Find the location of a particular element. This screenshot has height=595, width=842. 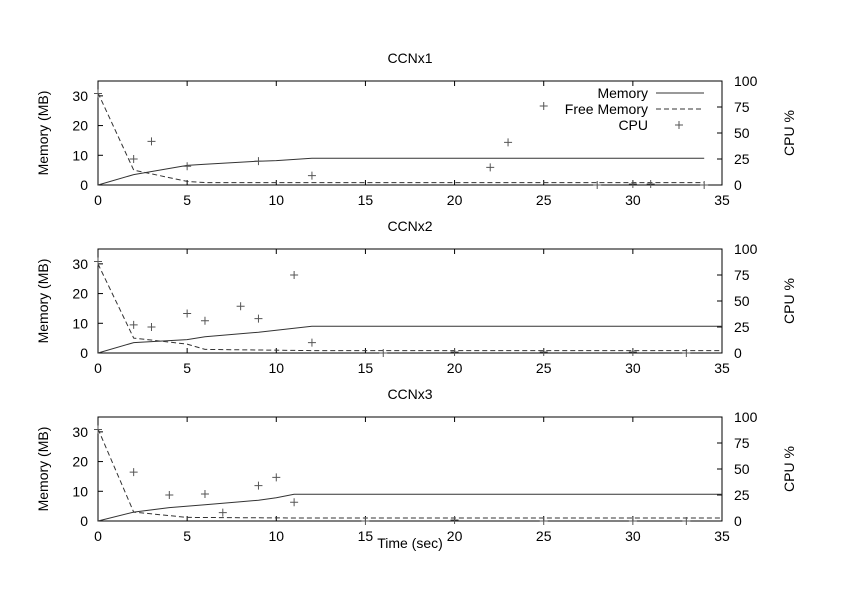

legend-label: Free Memory is located at coordinates (606, 109).